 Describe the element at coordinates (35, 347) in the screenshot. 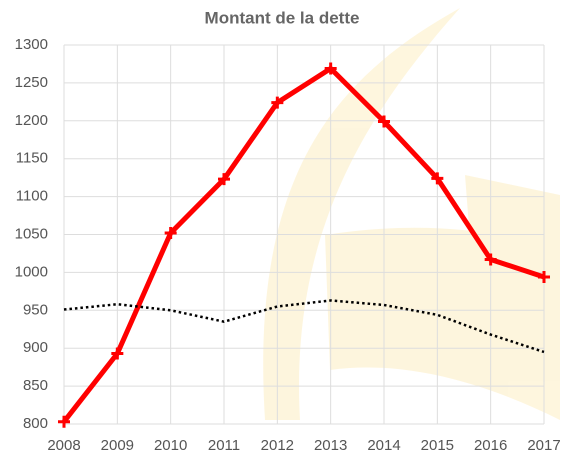

I see `y-tick-label: 900` at that location.